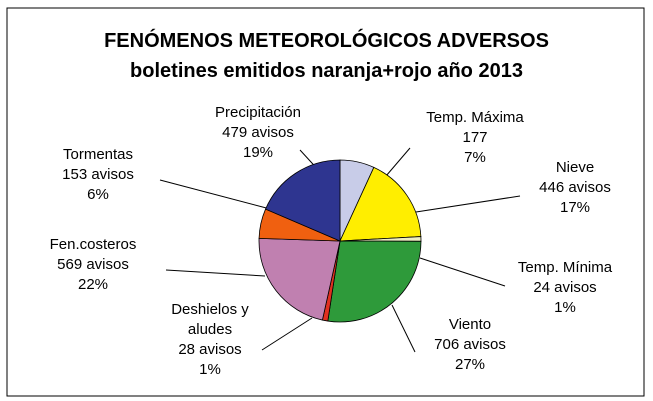  I want to click on value-label: 446 avisos, so click(575, 187).